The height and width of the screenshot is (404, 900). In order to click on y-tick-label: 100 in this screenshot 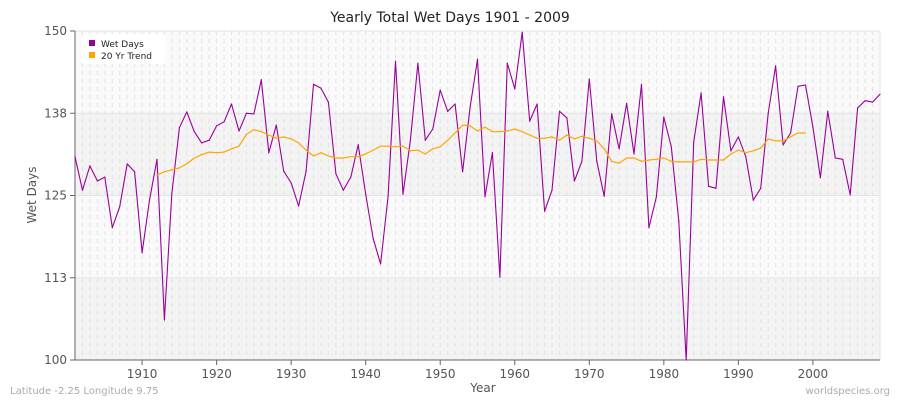, I will do `click(55, 360)`.